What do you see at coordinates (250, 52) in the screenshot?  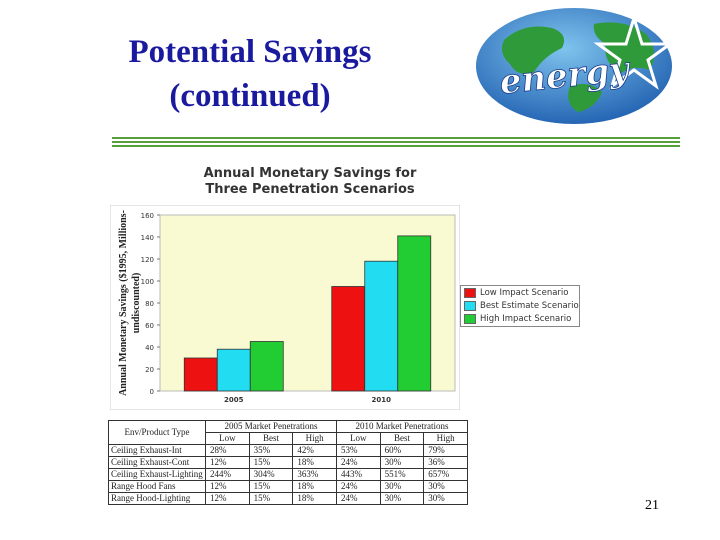 I see `slide-title-line-1: Potential Savings` at bounding box center [250, 52].